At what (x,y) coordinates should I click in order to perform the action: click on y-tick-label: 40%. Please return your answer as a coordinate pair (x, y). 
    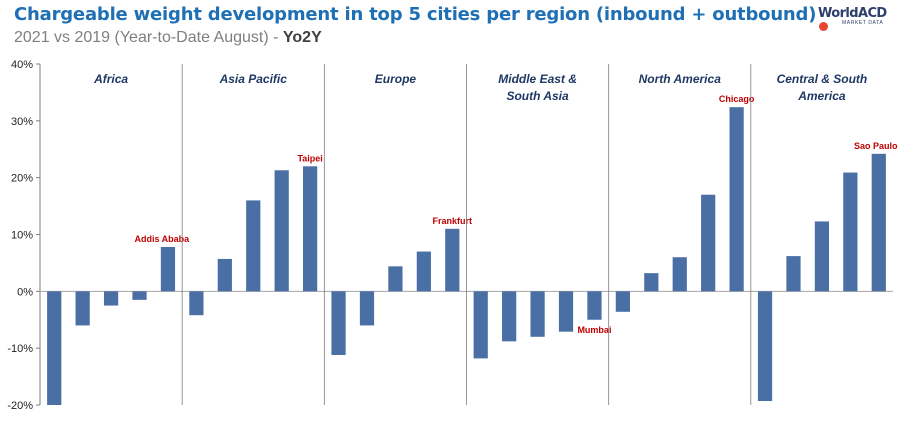
    Looking at the image, I should click on (22, 65).